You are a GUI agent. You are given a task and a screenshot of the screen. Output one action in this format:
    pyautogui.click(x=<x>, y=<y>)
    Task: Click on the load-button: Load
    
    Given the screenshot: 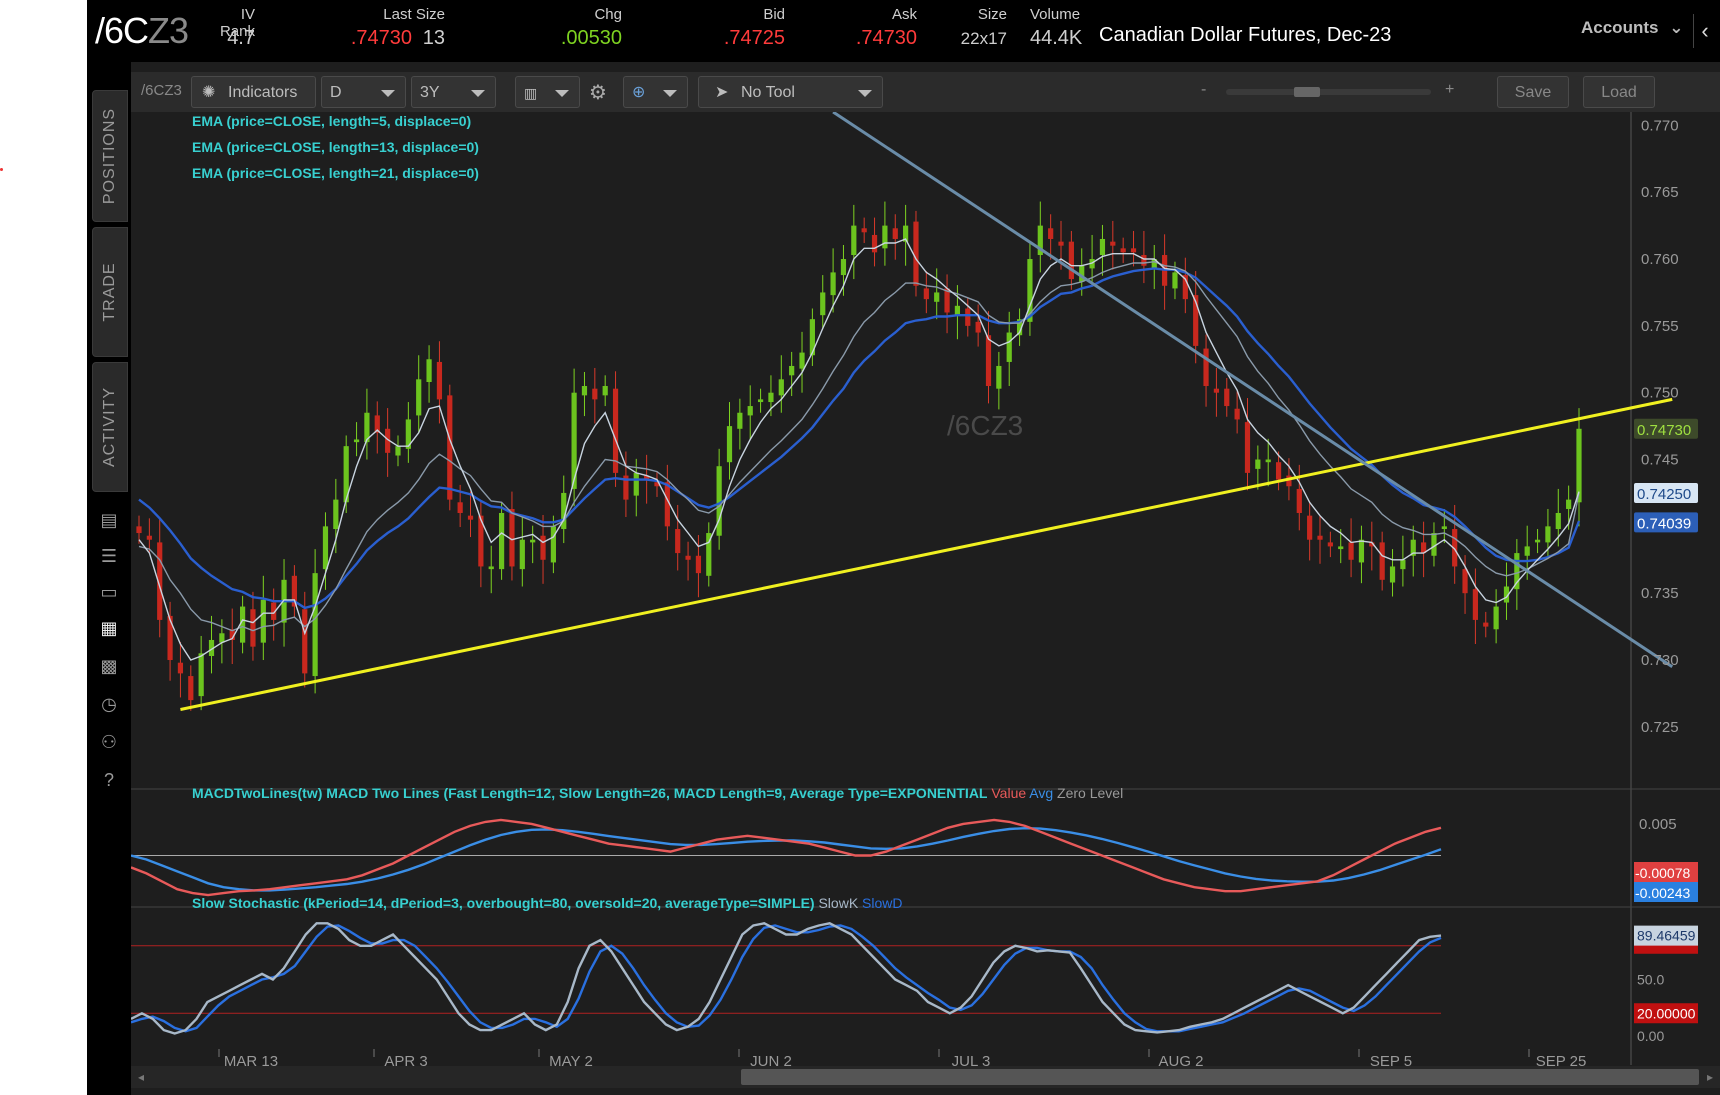 What is the action you would take?
    pyautogui.click(x=1619, y=92)
    